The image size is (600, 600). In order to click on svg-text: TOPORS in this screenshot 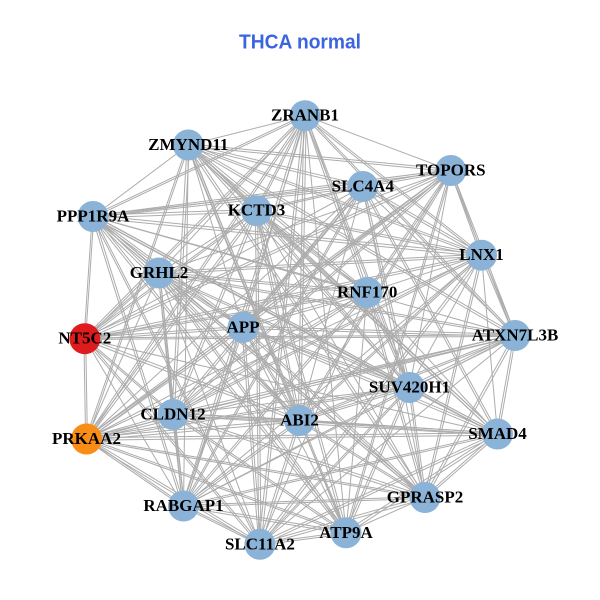, I will do `click(451, 170)`.